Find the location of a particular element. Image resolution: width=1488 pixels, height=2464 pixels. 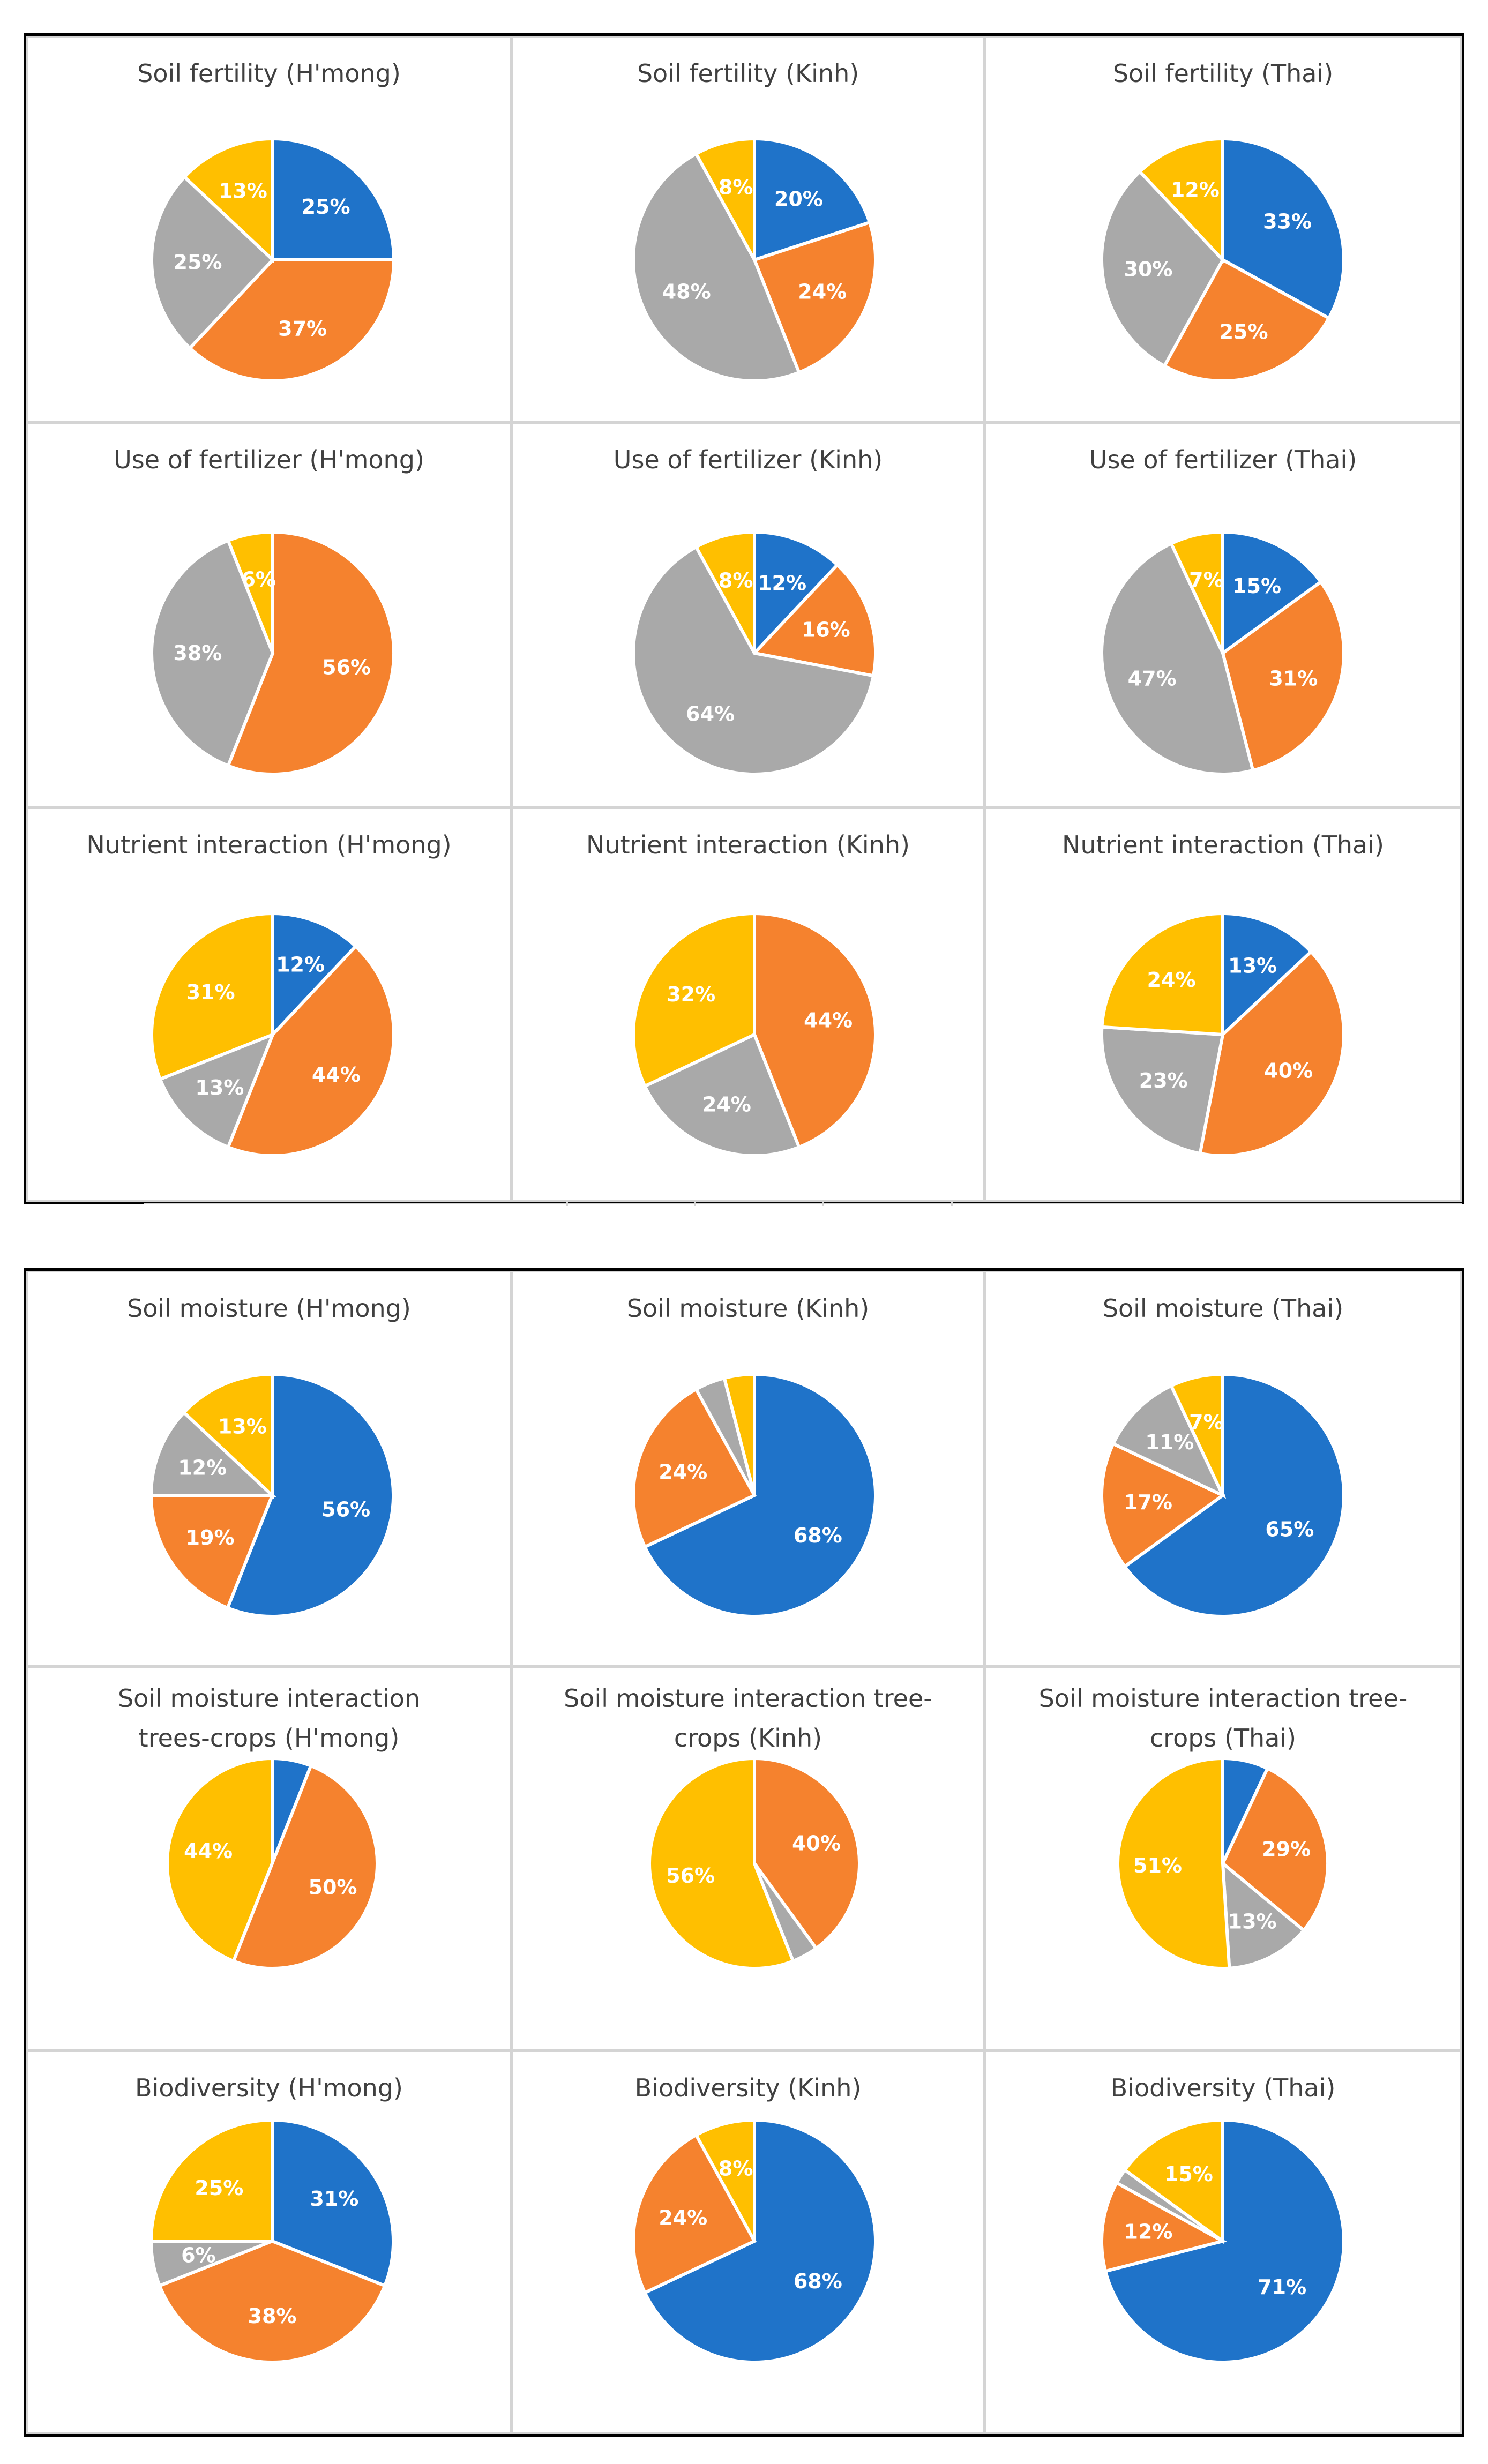

pie-use-of-fertilizer-thai: 15% 31% 47% 7% is located at coordinates (1222, 653).